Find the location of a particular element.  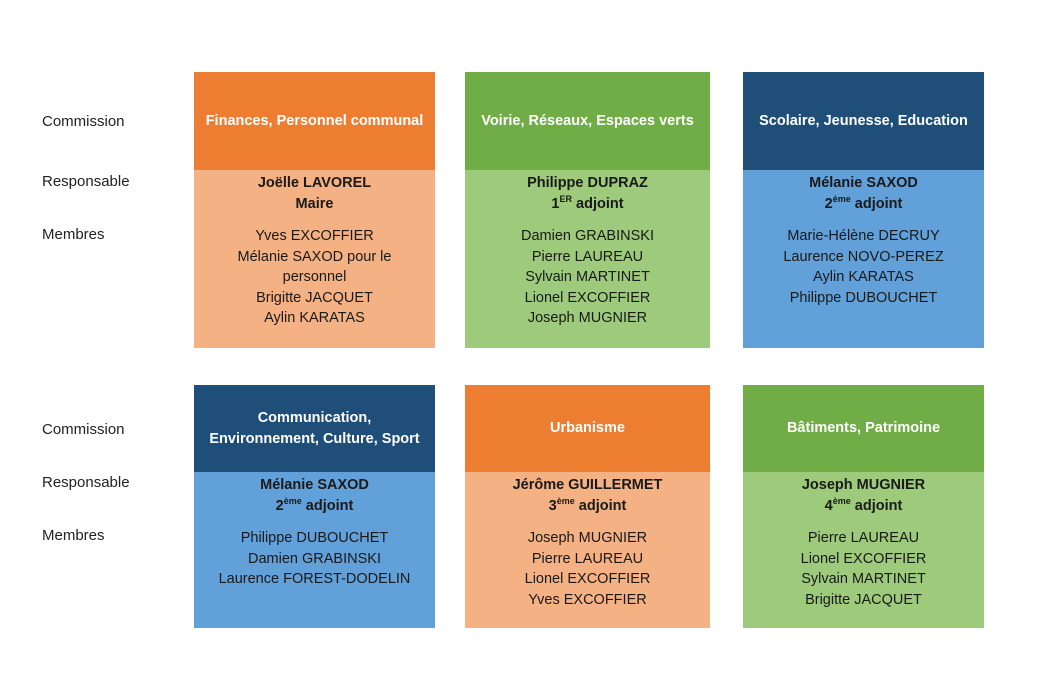

commission-label-row2: Commission is located at coordinates (83, 429).